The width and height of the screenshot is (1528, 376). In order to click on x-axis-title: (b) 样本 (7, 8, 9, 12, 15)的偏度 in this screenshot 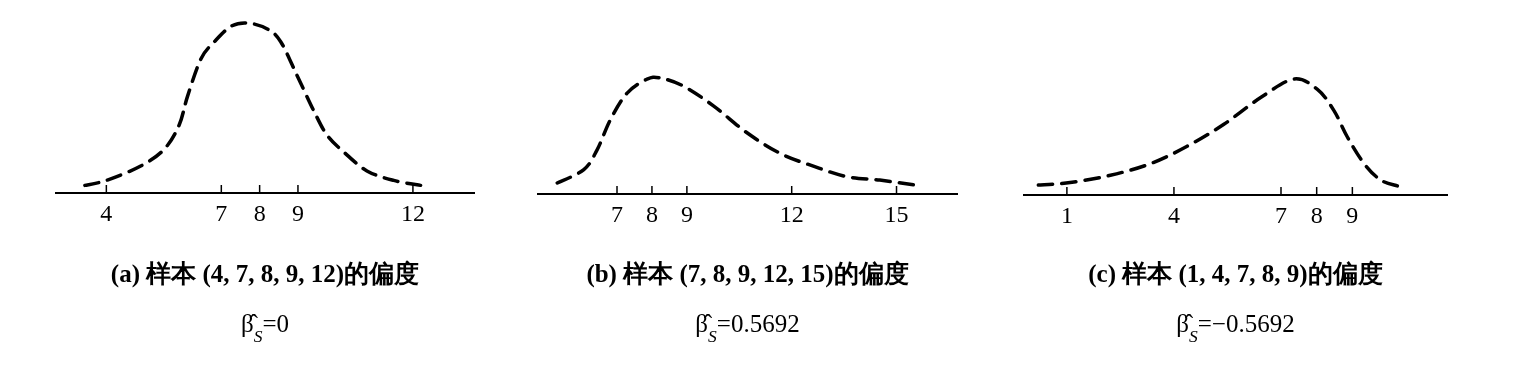, I will do `click(747, 274)`.